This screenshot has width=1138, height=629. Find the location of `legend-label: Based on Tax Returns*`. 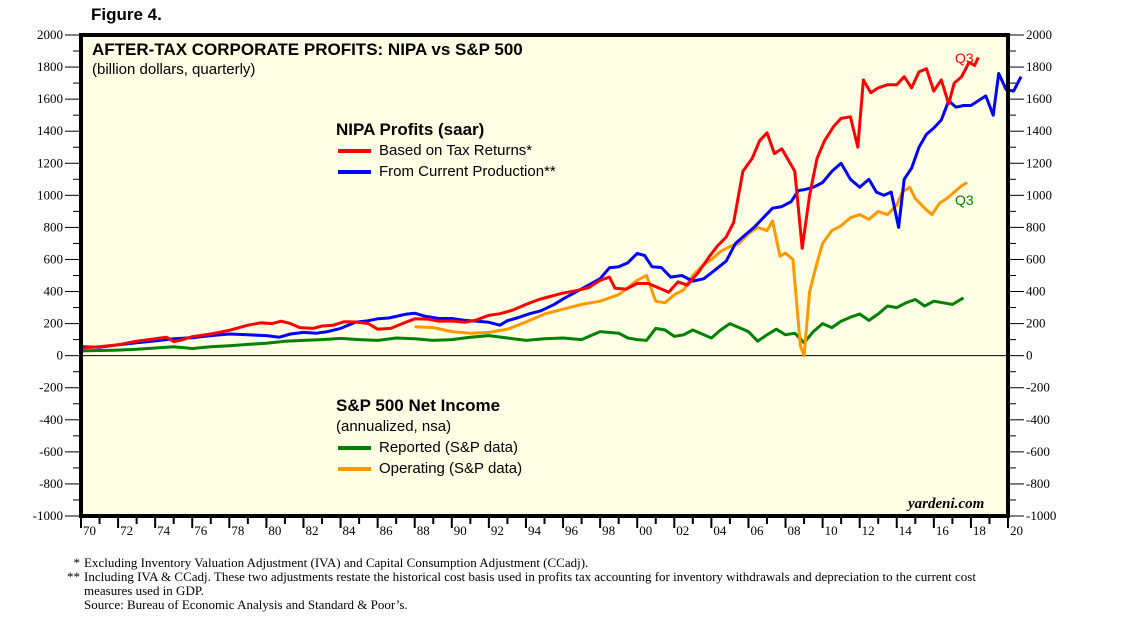

legend-label: Based on Tax Returns* is located at coordinates (456, 150).